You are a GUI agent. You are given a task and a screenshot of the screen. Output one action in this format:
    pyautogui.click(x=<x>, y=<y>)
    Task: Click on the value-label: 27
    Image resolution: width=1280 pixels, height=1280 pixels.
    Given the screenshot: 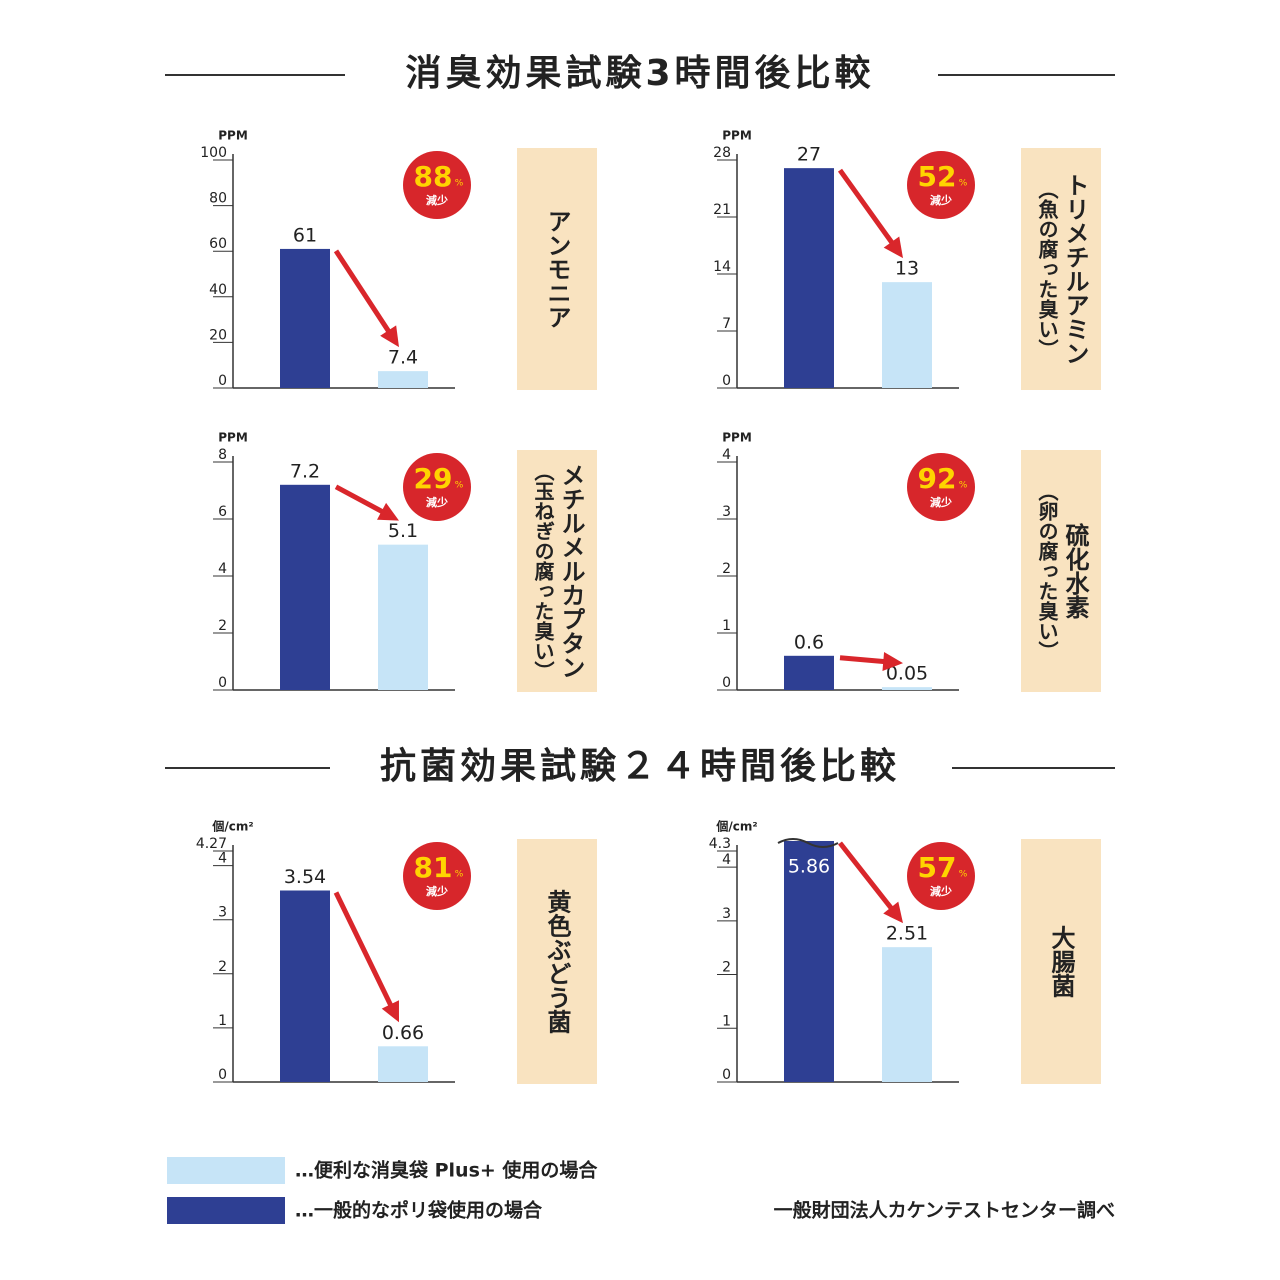 What is the action you would take?
    pyautogui.click(x=809, y=155)
    